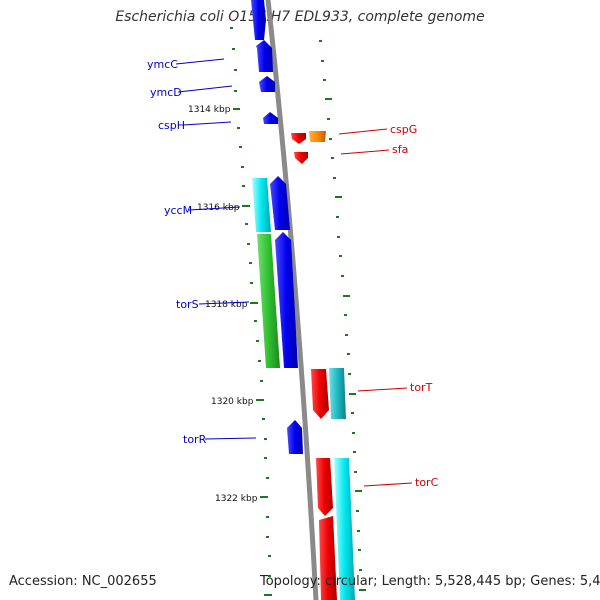 This screenshot has width=600, height=600. What do you see at coordinates (400, 149) in the screenshot?
I see `gene-label: sfa` at bounding box center [400, 149].